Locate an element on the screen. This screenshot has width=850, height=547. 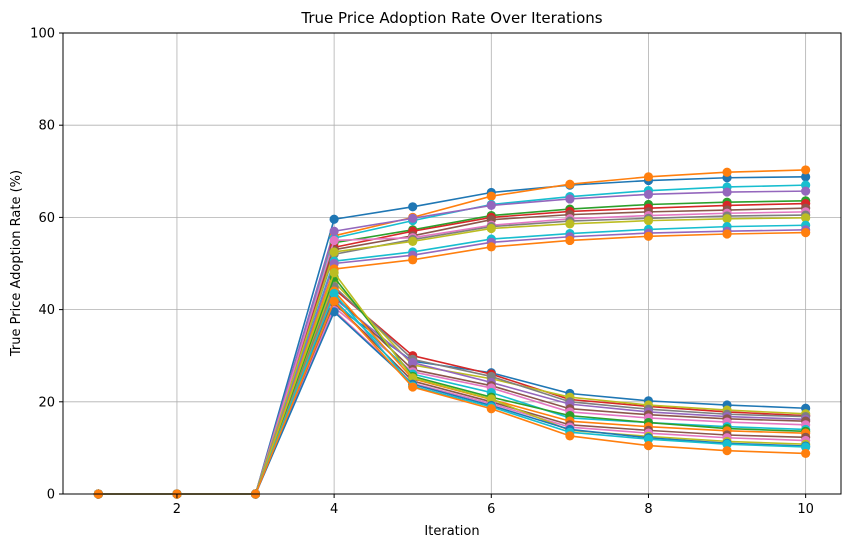
y-tick-label: 80 is located at coordinates (46, 126).